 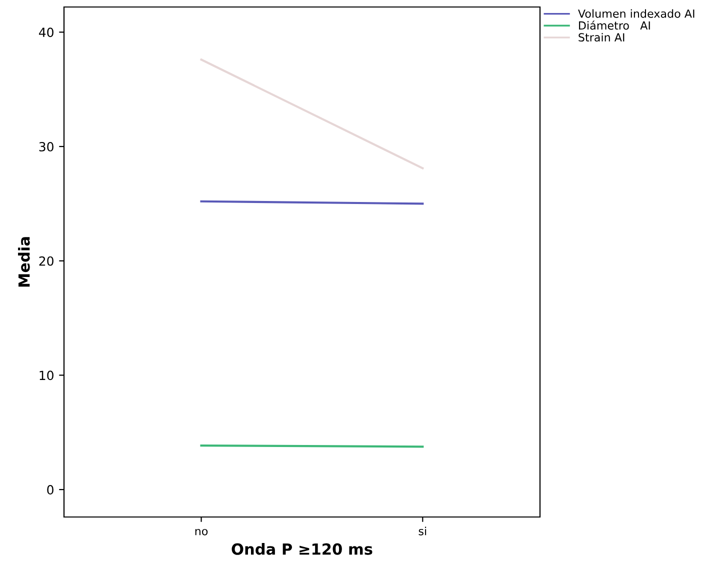 I want to click on y-tick-label: 30, so click(x=46, y=147).